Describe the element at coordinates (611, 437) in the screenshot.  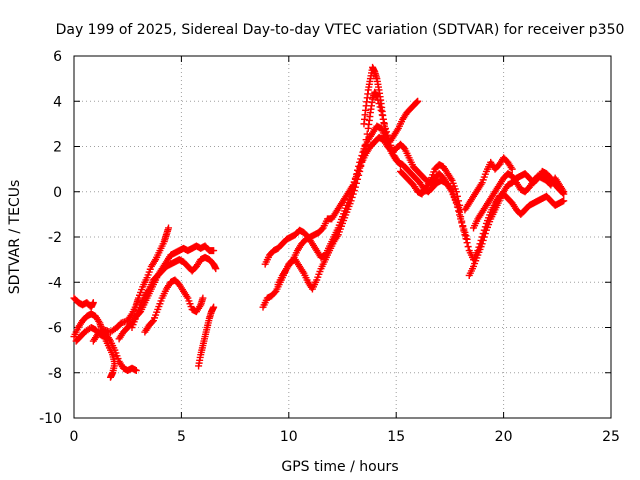
I see `x-tick-label: 25` at that location.